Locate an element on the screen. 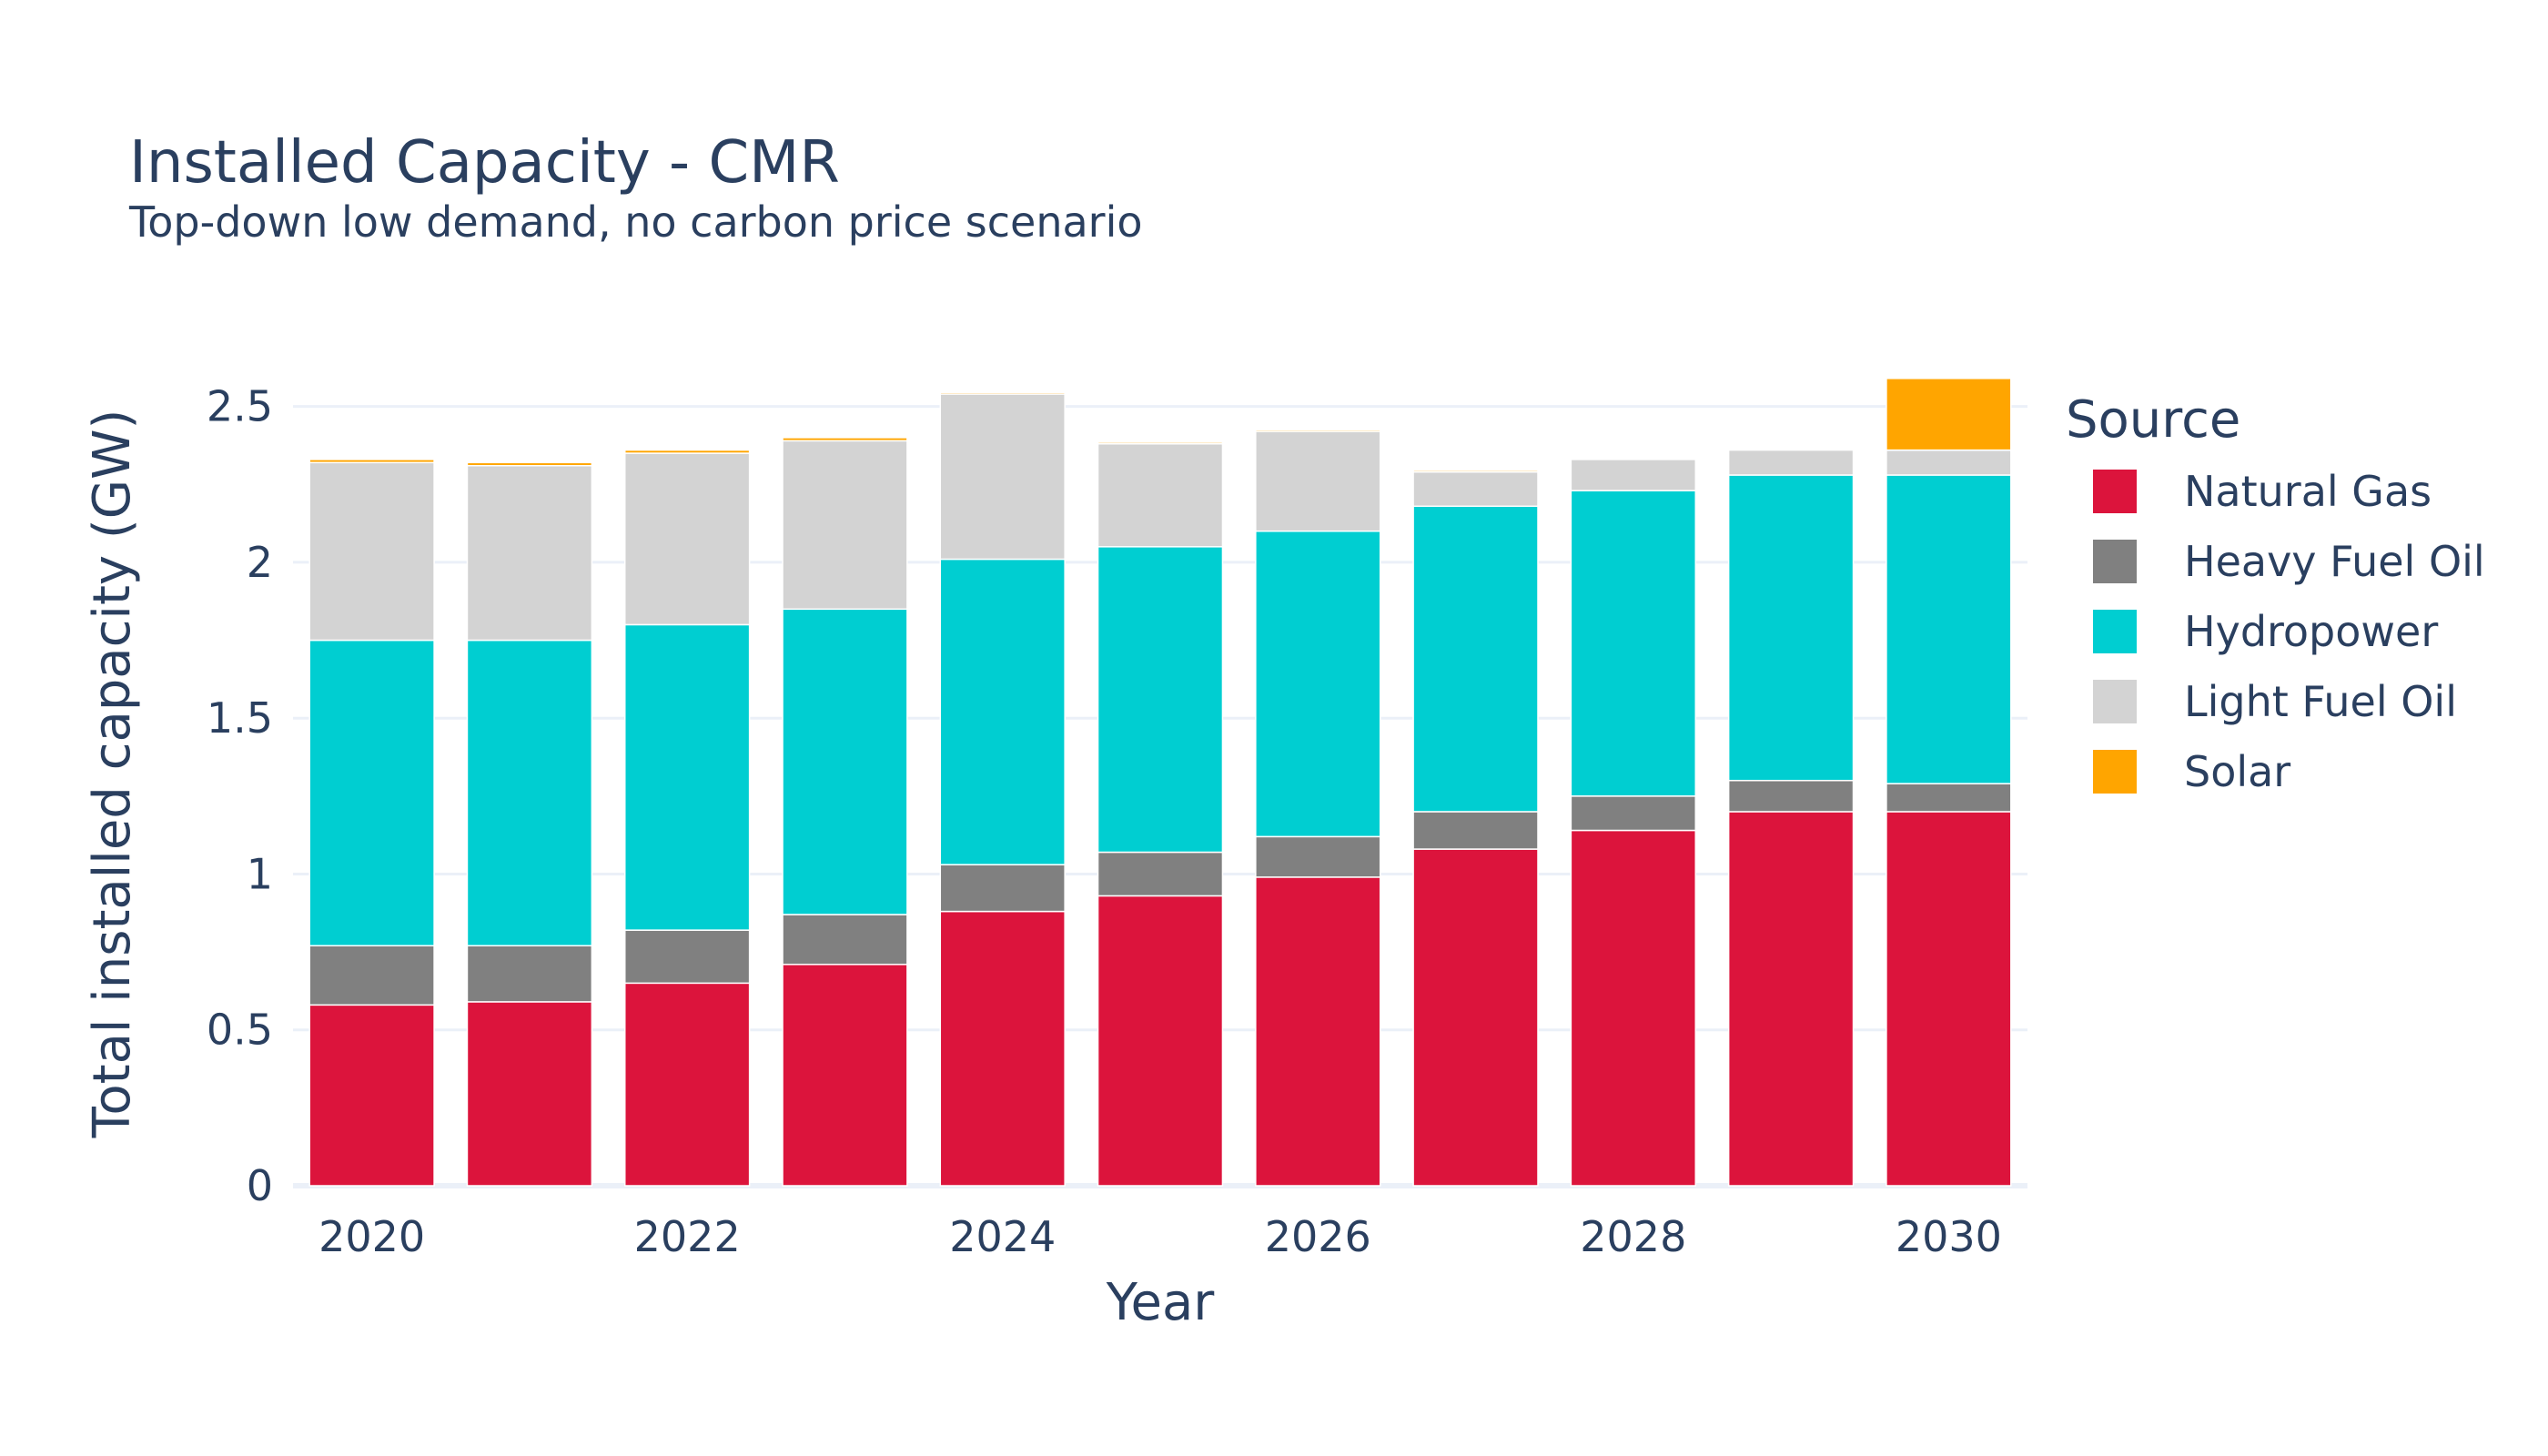  legend-label: Hydropower is located at coordinates (2311, 632).